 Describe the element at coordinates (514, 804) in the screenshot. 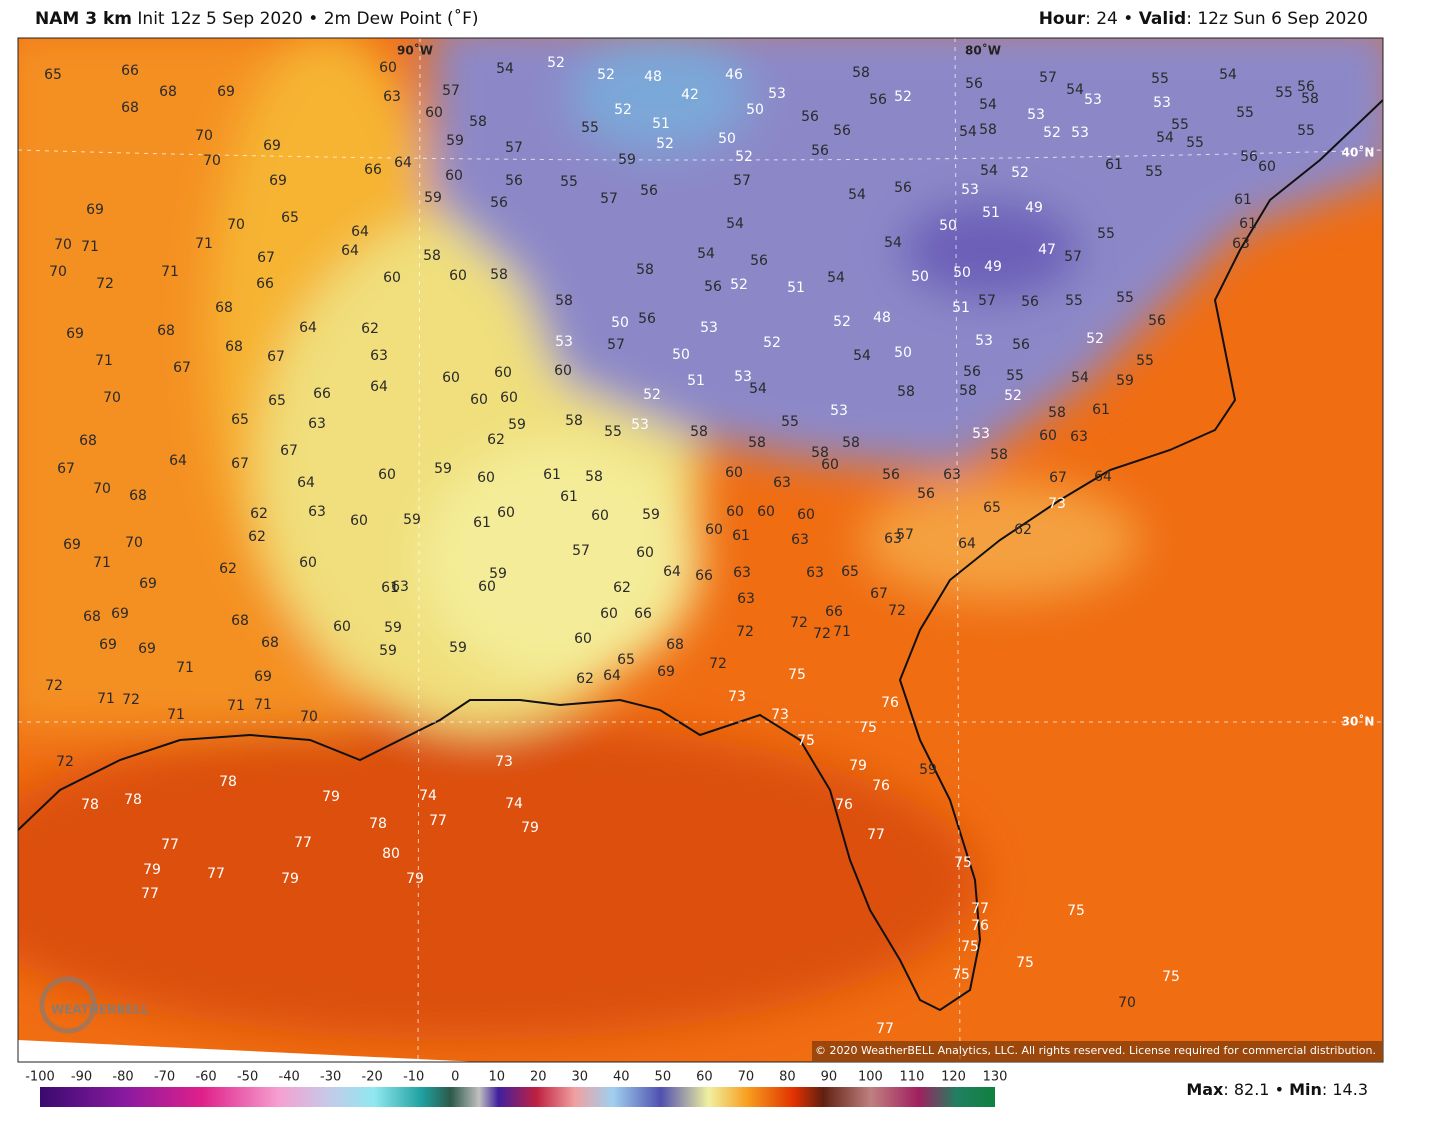

I see `station-value: 74` at that location.